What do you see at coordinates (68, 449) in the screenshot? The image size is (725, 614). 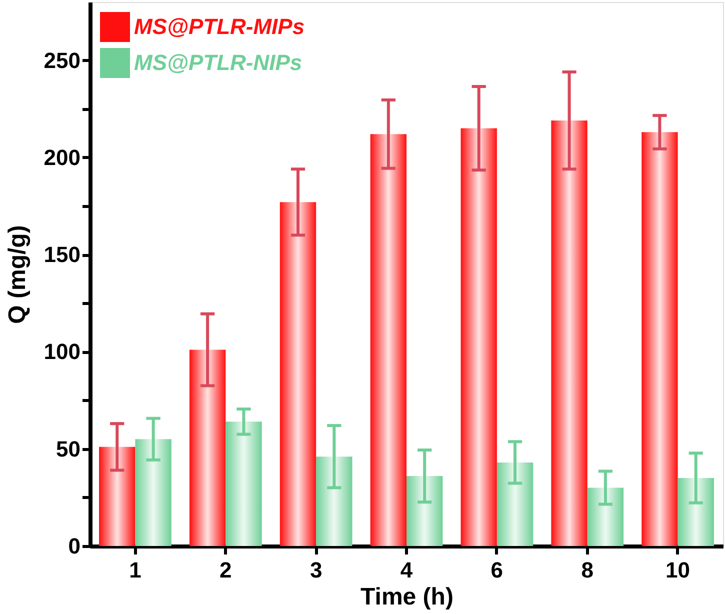 I see `y-tick-label: 50` at bounding box center [68, 449].